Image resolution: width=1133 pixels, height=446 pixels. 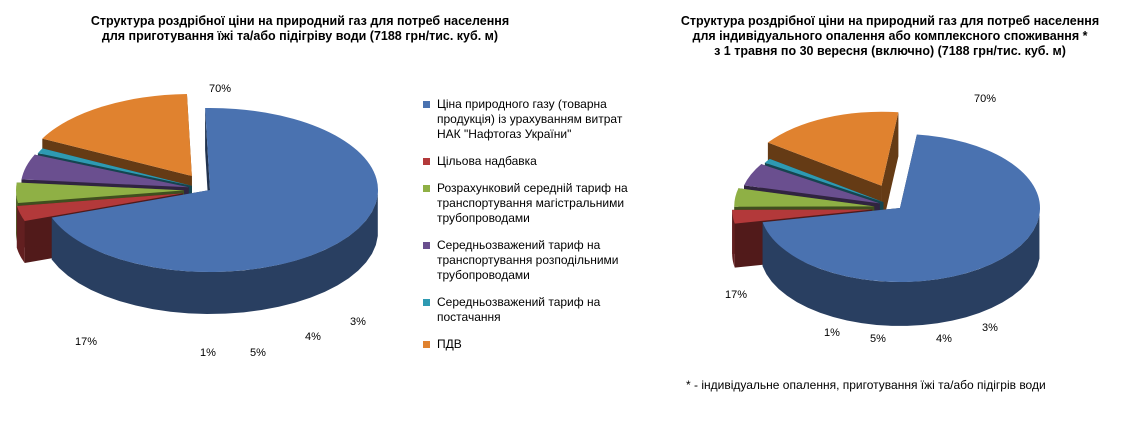 What do you see at coordinates (519, 309) in the screenshot?
I see `legend-label: Середньозважений тариф на постачання` at bounding box center [519, 309].